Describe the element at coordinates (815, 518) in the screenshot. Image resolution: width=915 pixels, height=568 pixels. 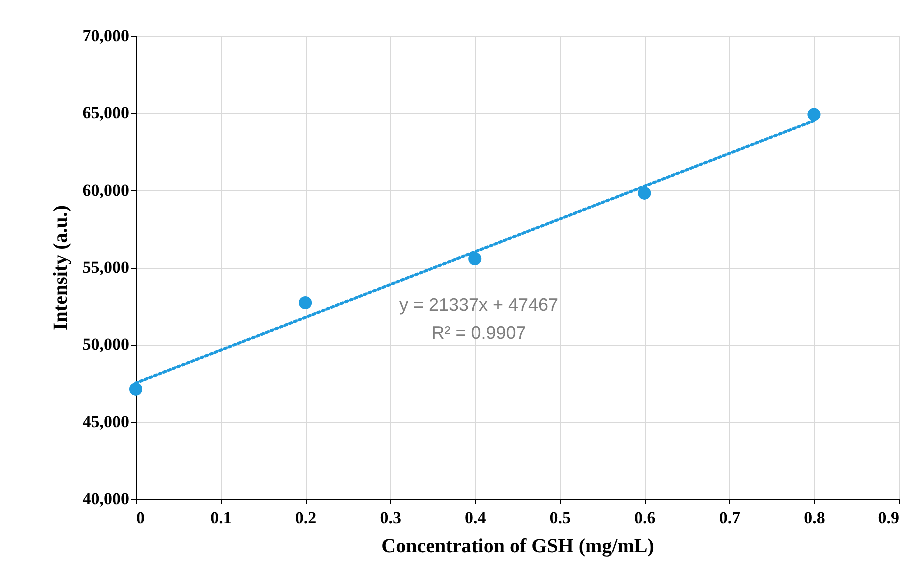
I see `x-tick-label: 0.8` at that location.